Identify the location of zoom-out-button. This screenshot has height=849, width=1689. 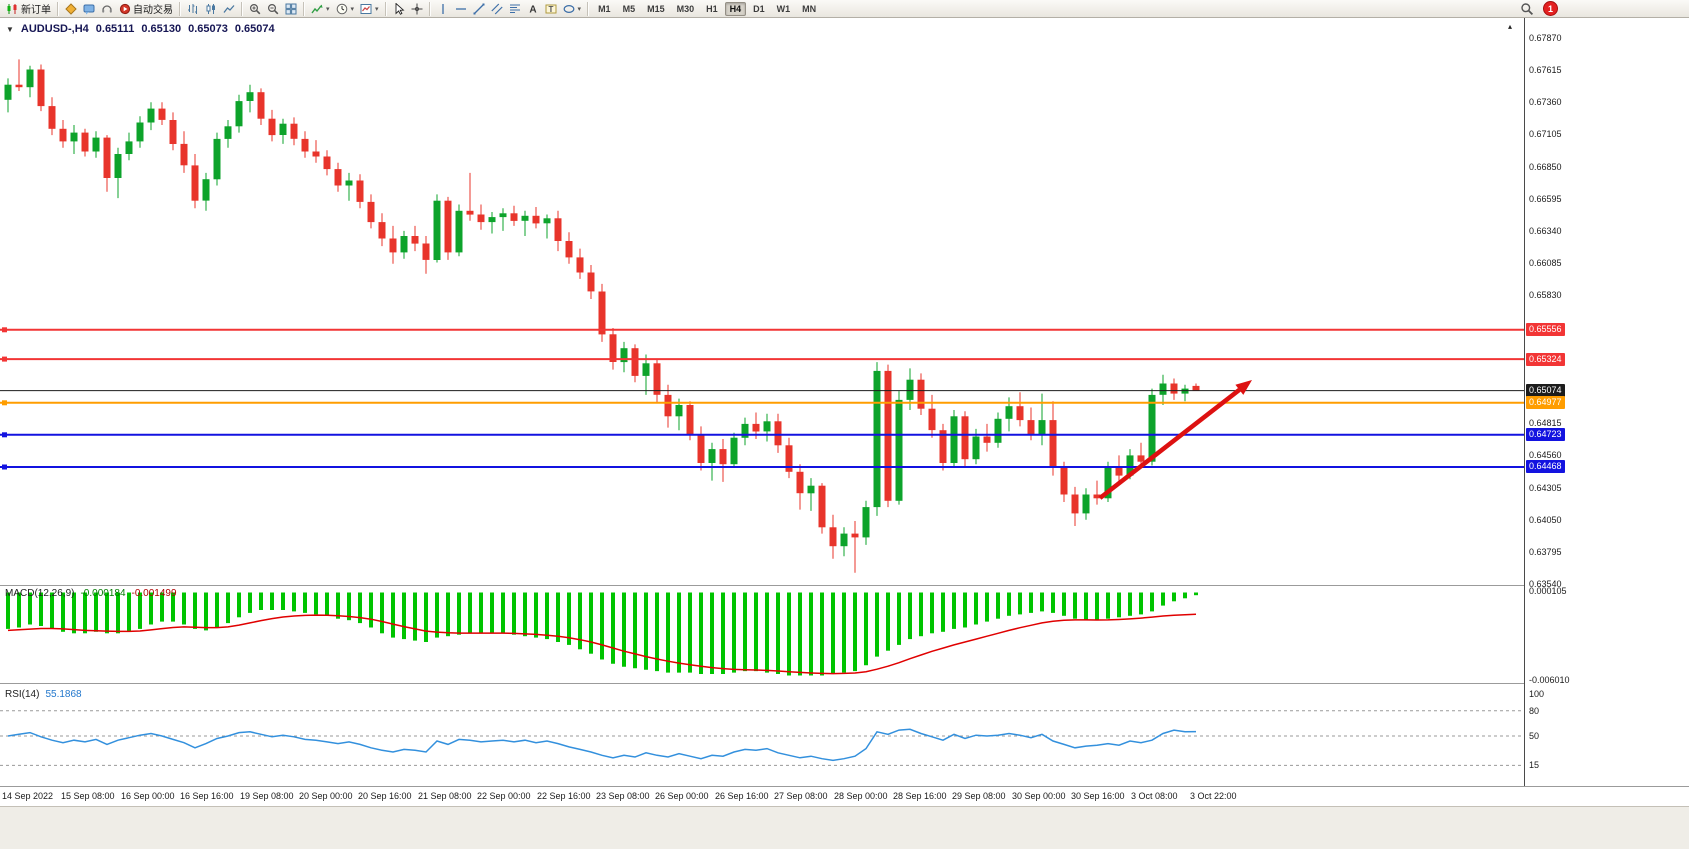
(273, 9).